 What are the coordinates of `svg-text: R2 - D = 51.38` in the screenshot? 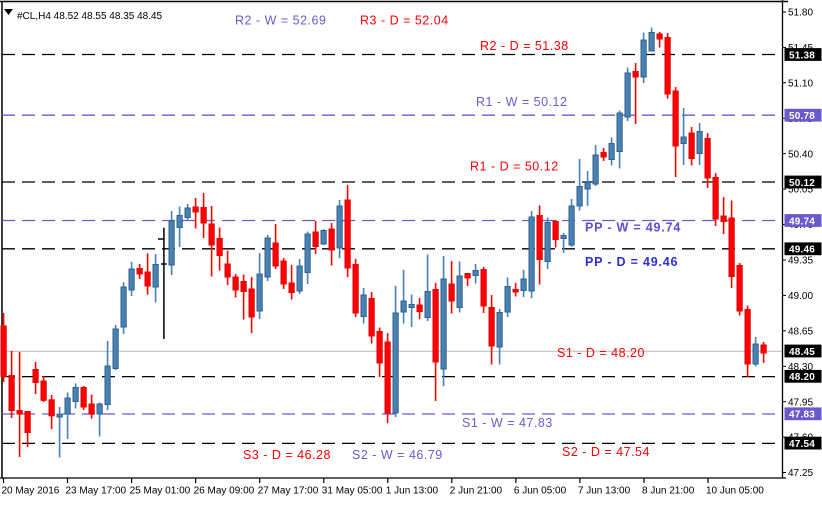 It's located at (524, 46).